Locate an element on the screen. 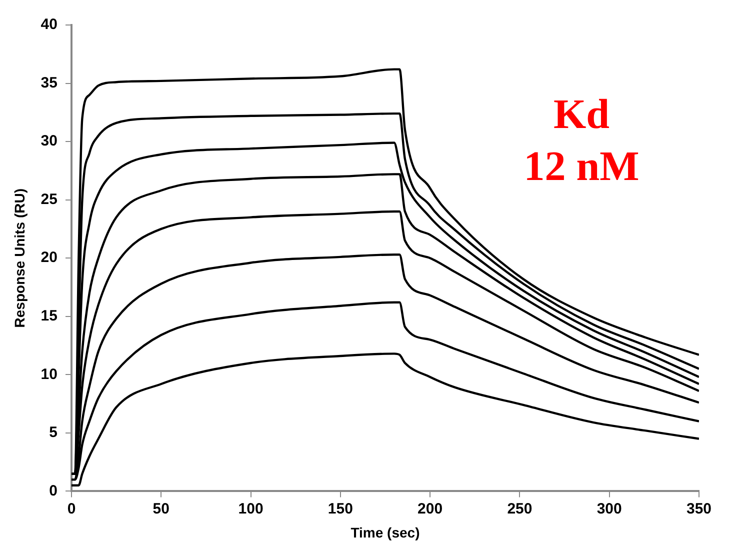 The image size is (729, 554). y-tick-label: 5 is located at coordinates (53, 433).